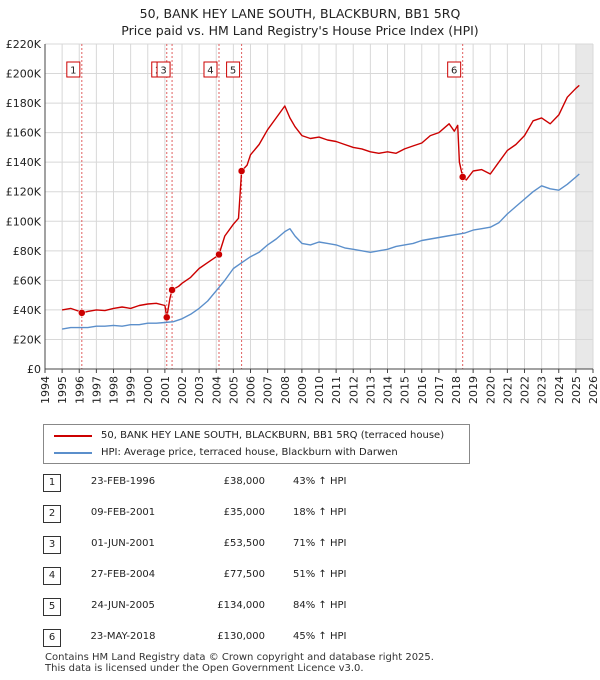  Describe the element at coordinates (52, 545) in the screenshot. I see `sale-number: 3` at that location.